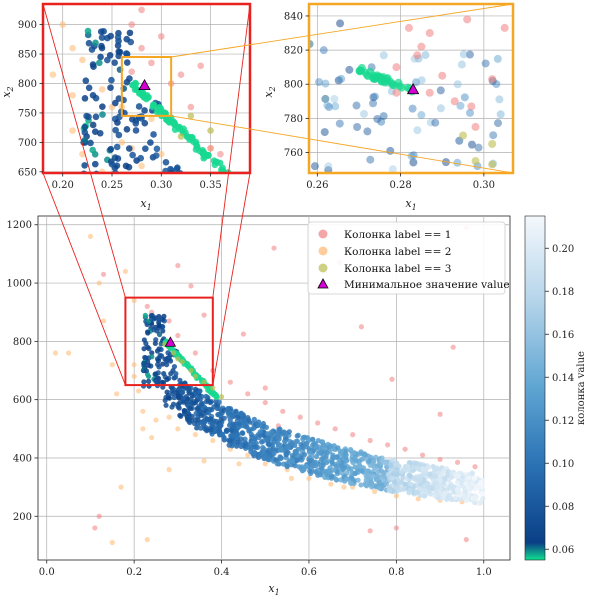 The height and width of the screenshot is (606, 593). I want to click on left-inset-frame, so click(146, 88).